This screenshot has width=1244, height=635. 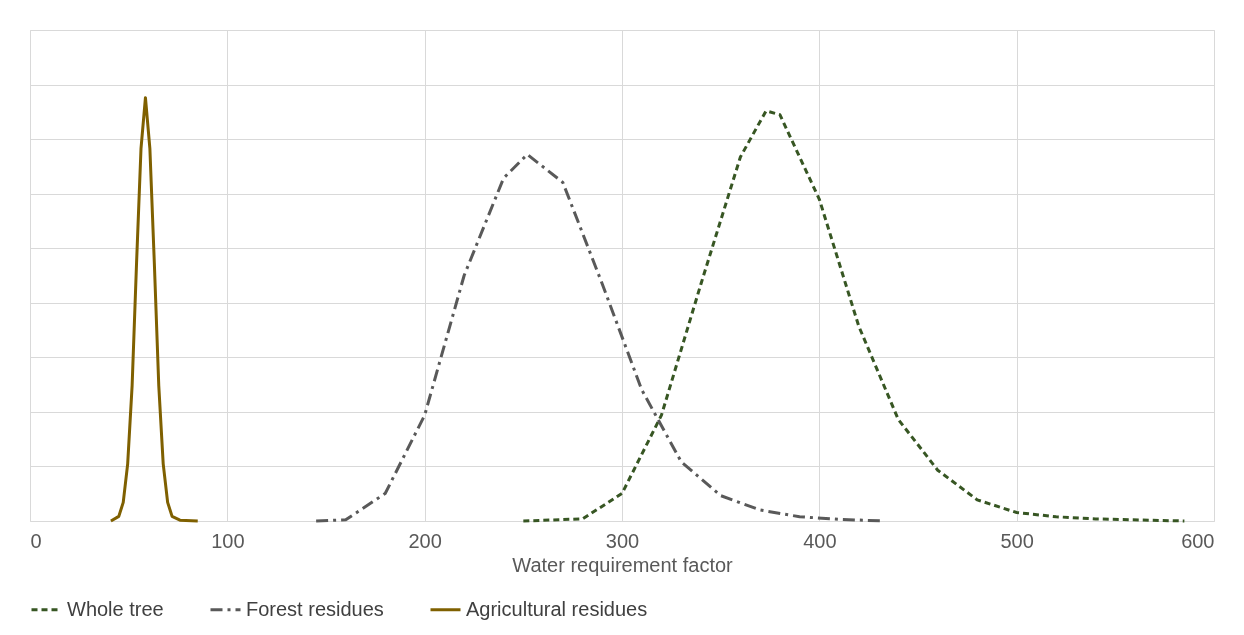 I want to click on legend-label: Forest residues, so click(x=315, y=608).